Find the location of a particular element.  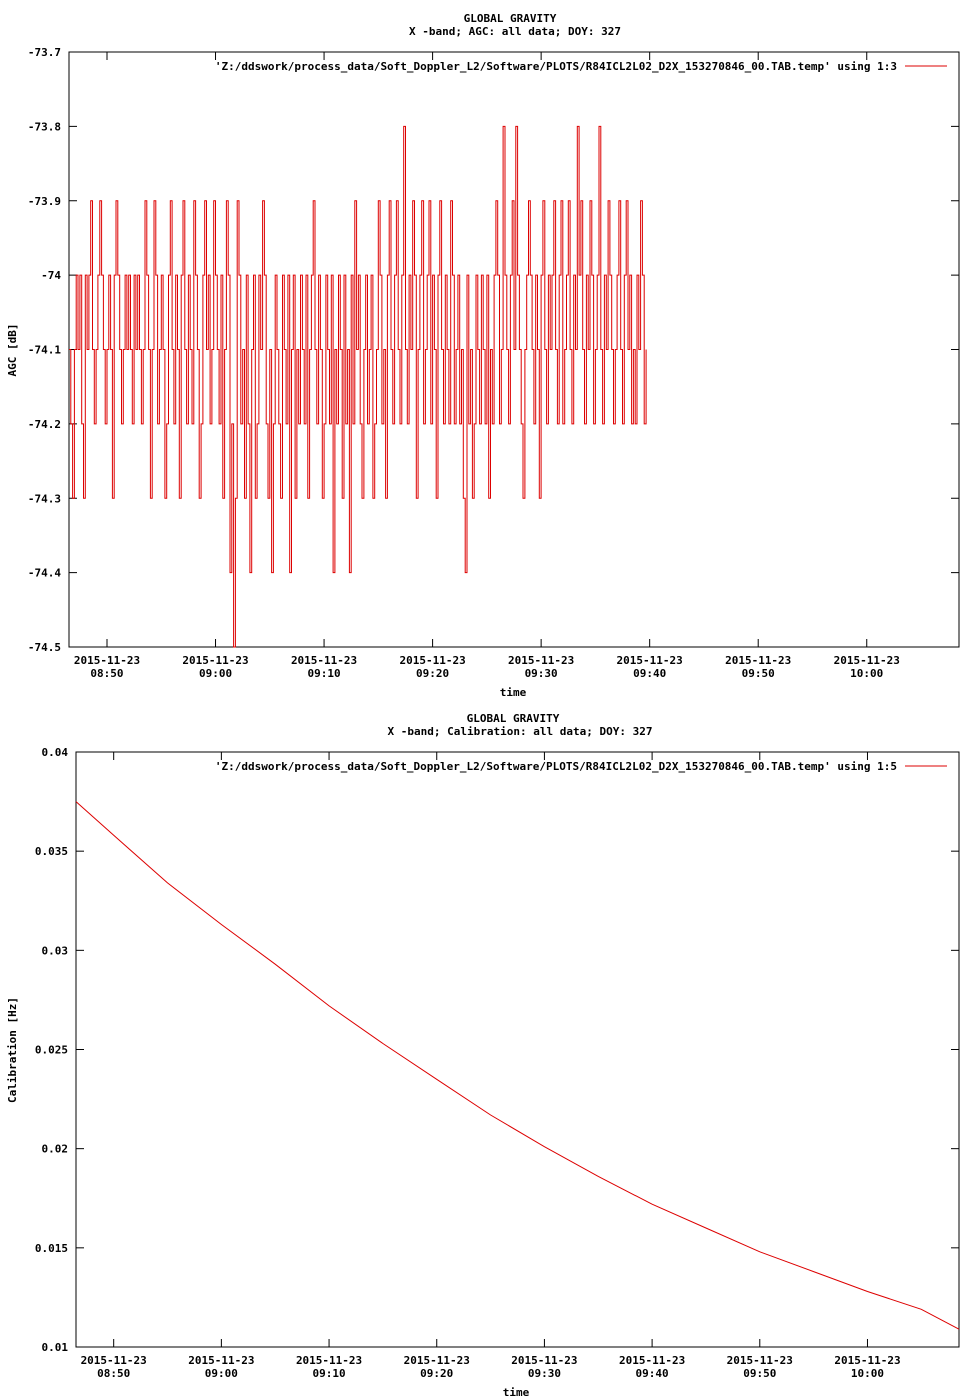

calibration-x-tick-time: 09:30 is located at coordinates (544, 1373).